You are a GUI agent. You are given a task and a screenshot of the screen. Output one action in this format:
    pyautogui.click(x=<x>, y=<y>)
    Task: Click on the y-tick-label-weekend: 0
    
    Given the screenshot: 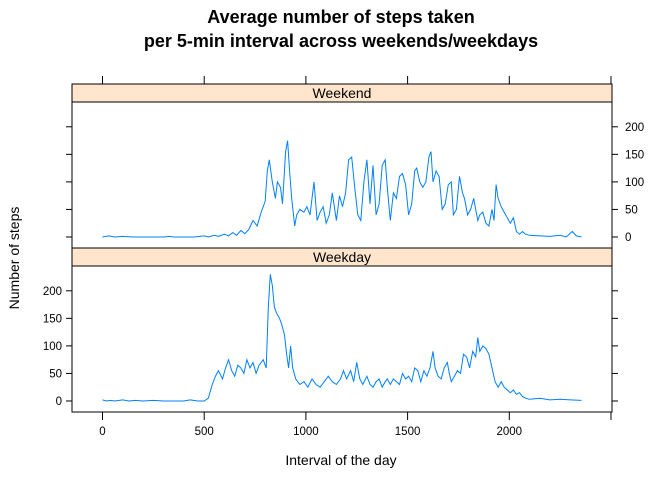 What is the action you would take?
    pyautogui.click(x=628, y=238)
    